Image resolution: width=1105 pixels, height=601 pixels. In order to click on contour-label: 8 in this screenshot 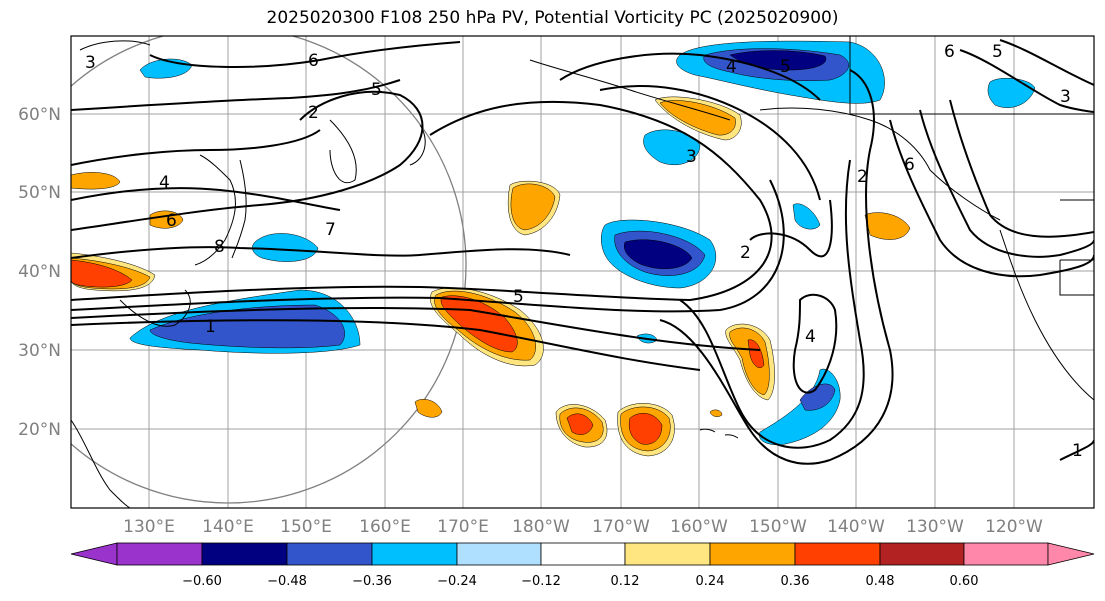, I will do `click(219, 247)`.